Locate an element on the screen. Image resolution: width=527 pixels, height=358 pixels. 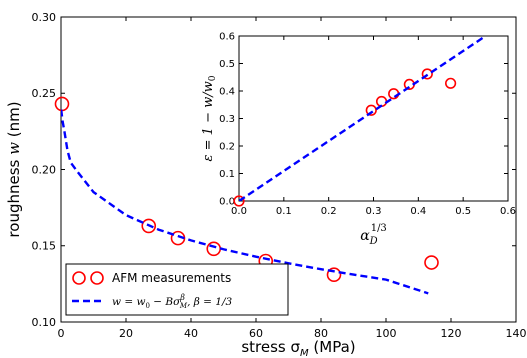
inset-y-axis-label: ε = 1 − w/w0 is located at coordinates (209, 118).